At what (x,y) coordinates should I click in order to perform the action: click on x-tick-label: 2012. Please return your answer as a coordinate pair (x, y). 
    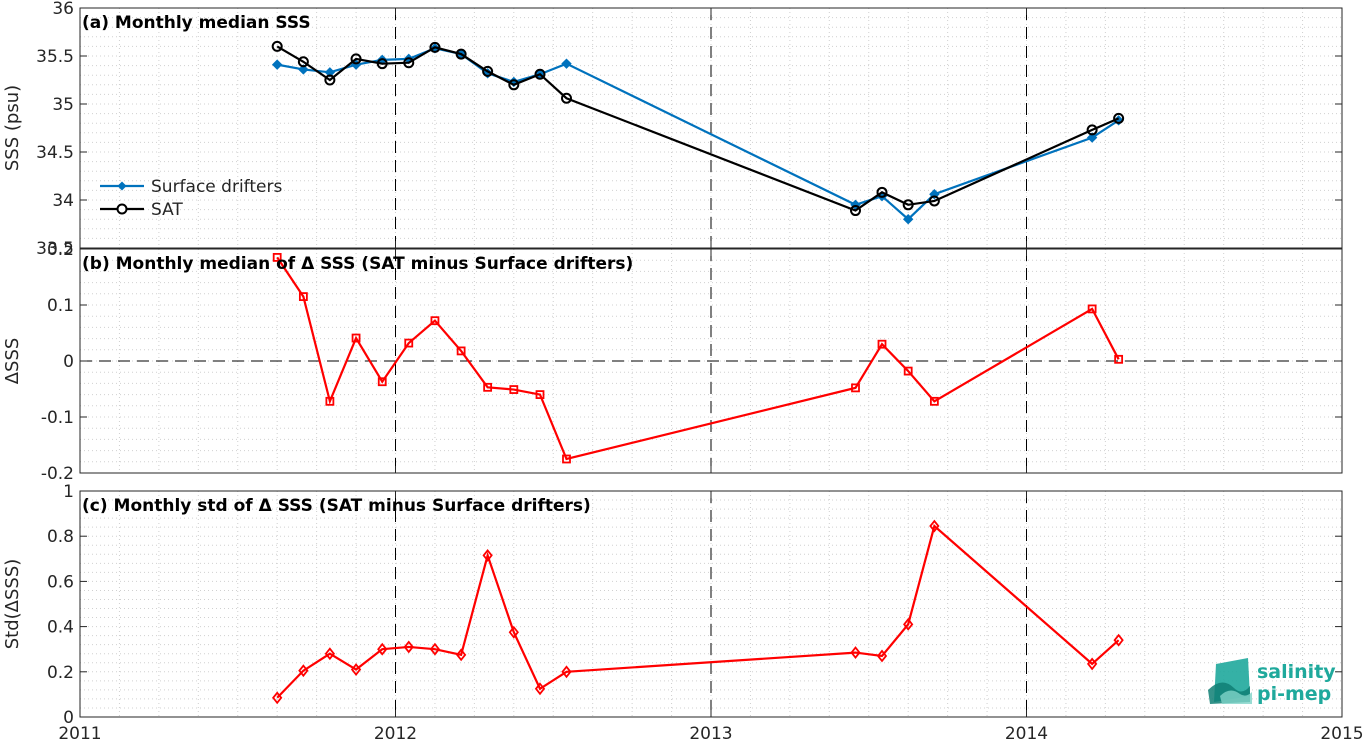
    Looking at the image, I should click on (395, 734).